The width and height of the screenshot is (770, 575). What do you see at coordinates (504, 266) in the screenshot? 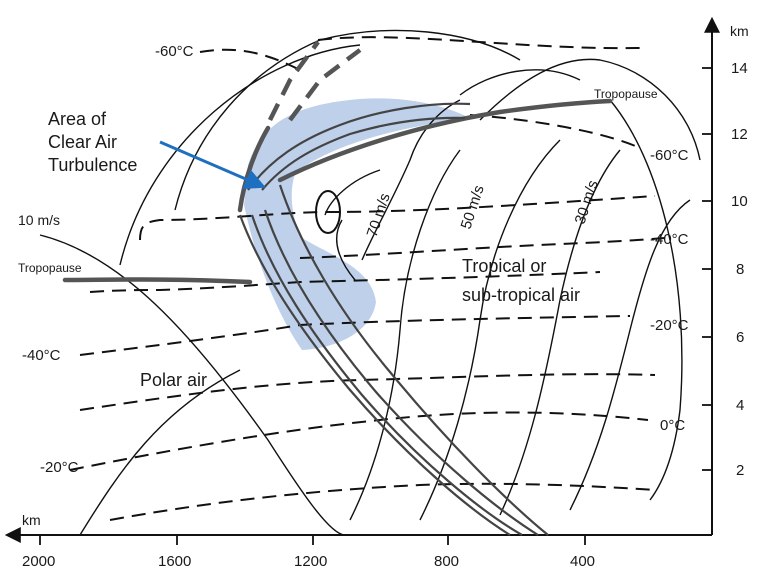
I see `tropical-label-line-1: Tropical or` at bounding box center [504, 266].